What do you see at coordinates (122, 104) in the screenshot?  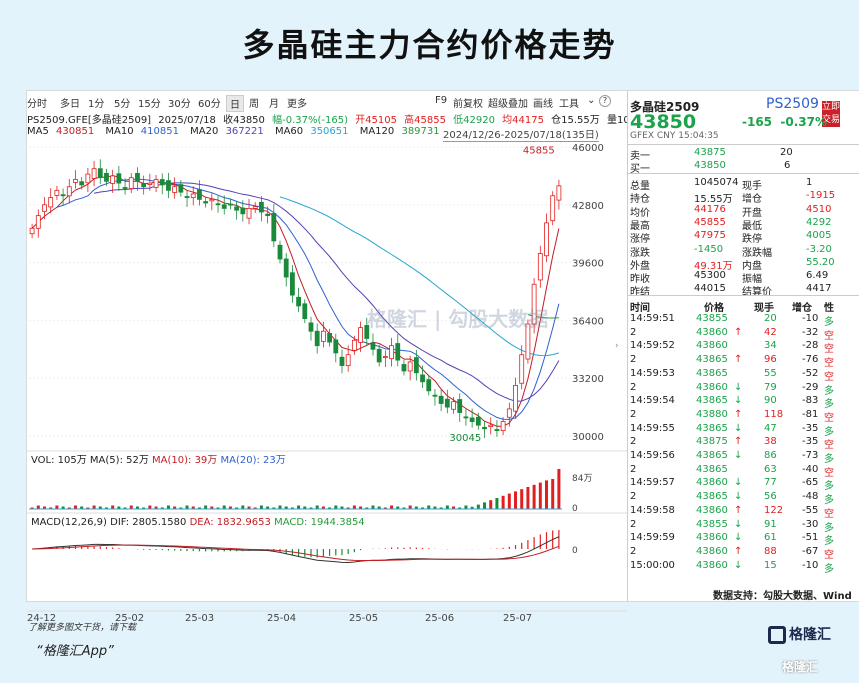 I see `period-tab-5min: 5分` at bounding box center [122, 104].